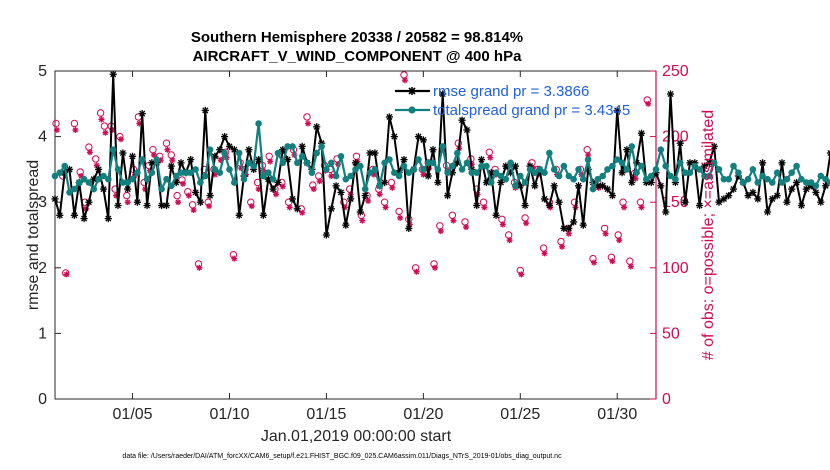 The width and height of the screenshot is (830, 470). Describe the element at coordinates (675, 71) in the screenshot. I see `y-right-tick-label: 250` at that location.